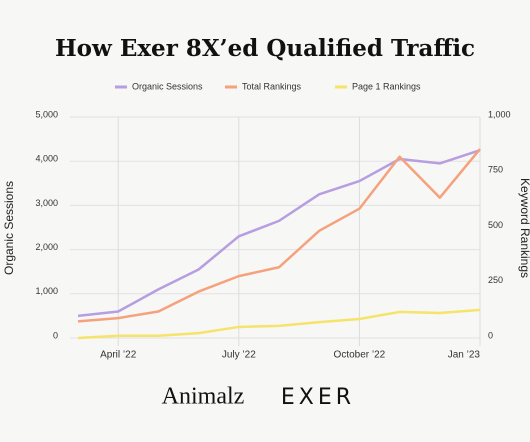  I want to click on y-axis-title: Organic Sessions, so click(9, 228).